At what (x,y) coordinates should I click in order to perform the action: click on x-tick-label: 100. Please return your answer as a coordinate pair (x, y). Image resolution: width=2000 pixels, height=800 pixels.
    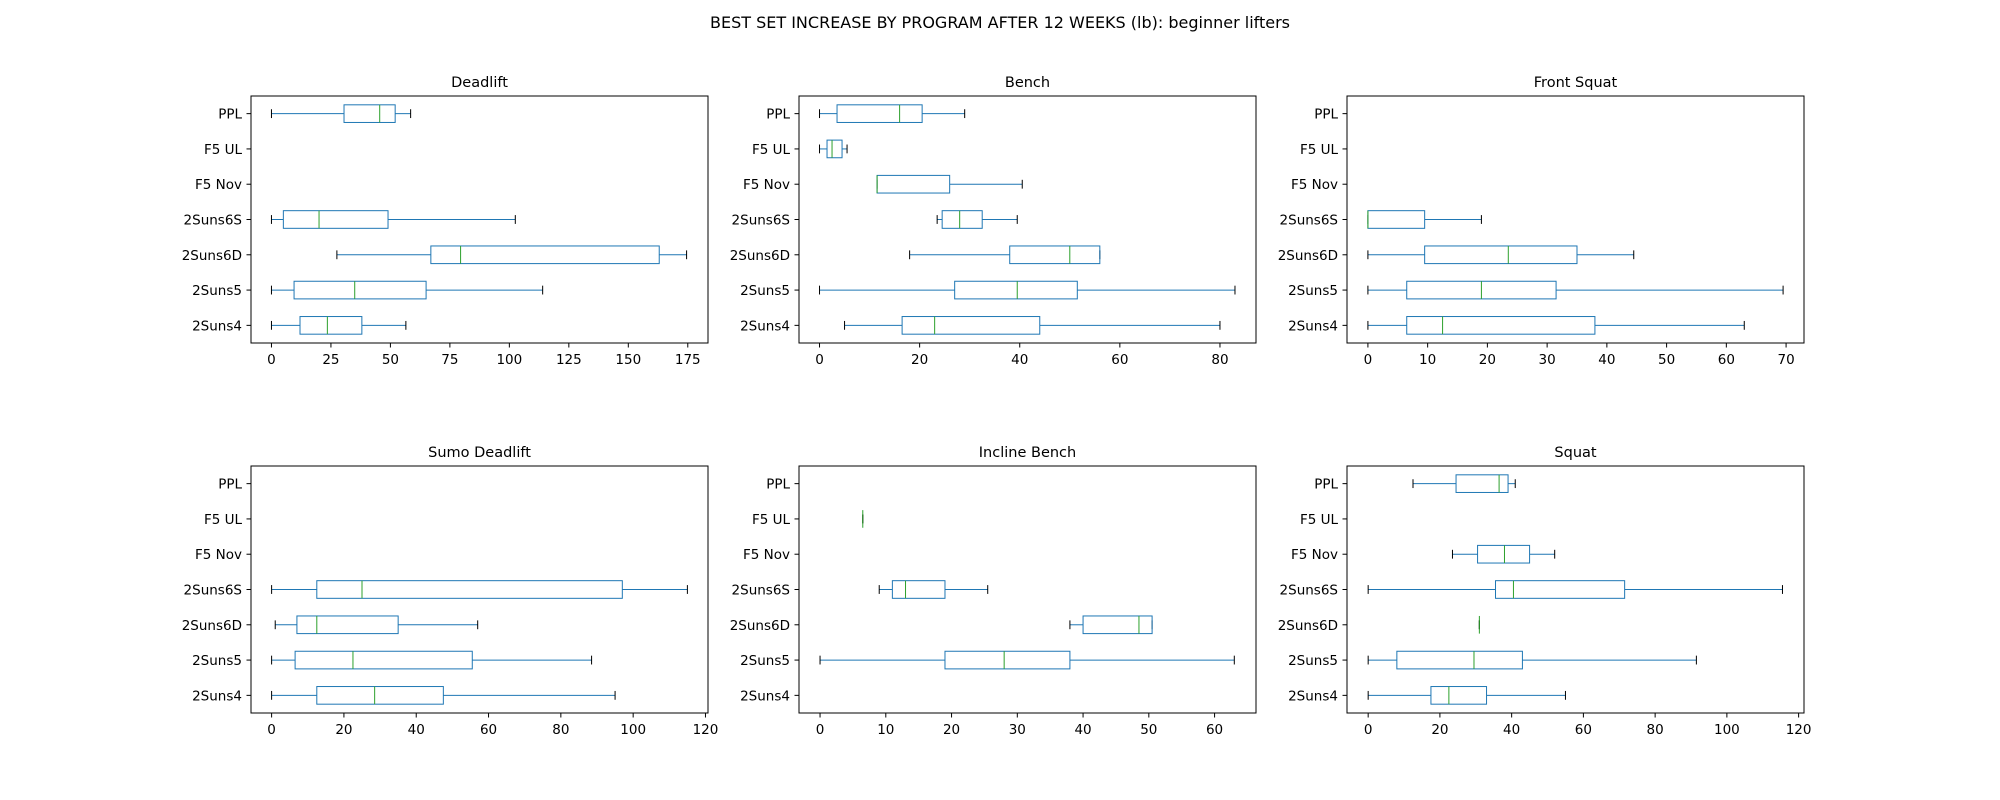
    Looking at the image, I should click on (1727, 730).